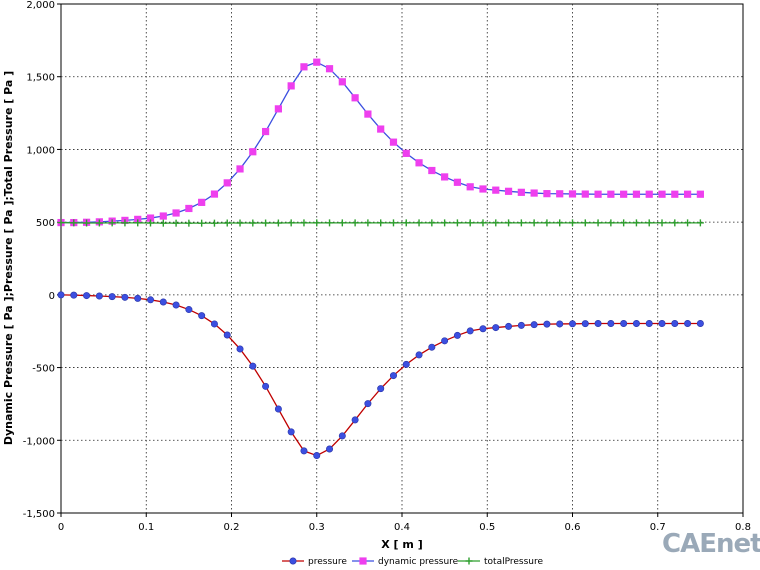  I want to click on y-tick-label: 1,000, so click(40, 150).